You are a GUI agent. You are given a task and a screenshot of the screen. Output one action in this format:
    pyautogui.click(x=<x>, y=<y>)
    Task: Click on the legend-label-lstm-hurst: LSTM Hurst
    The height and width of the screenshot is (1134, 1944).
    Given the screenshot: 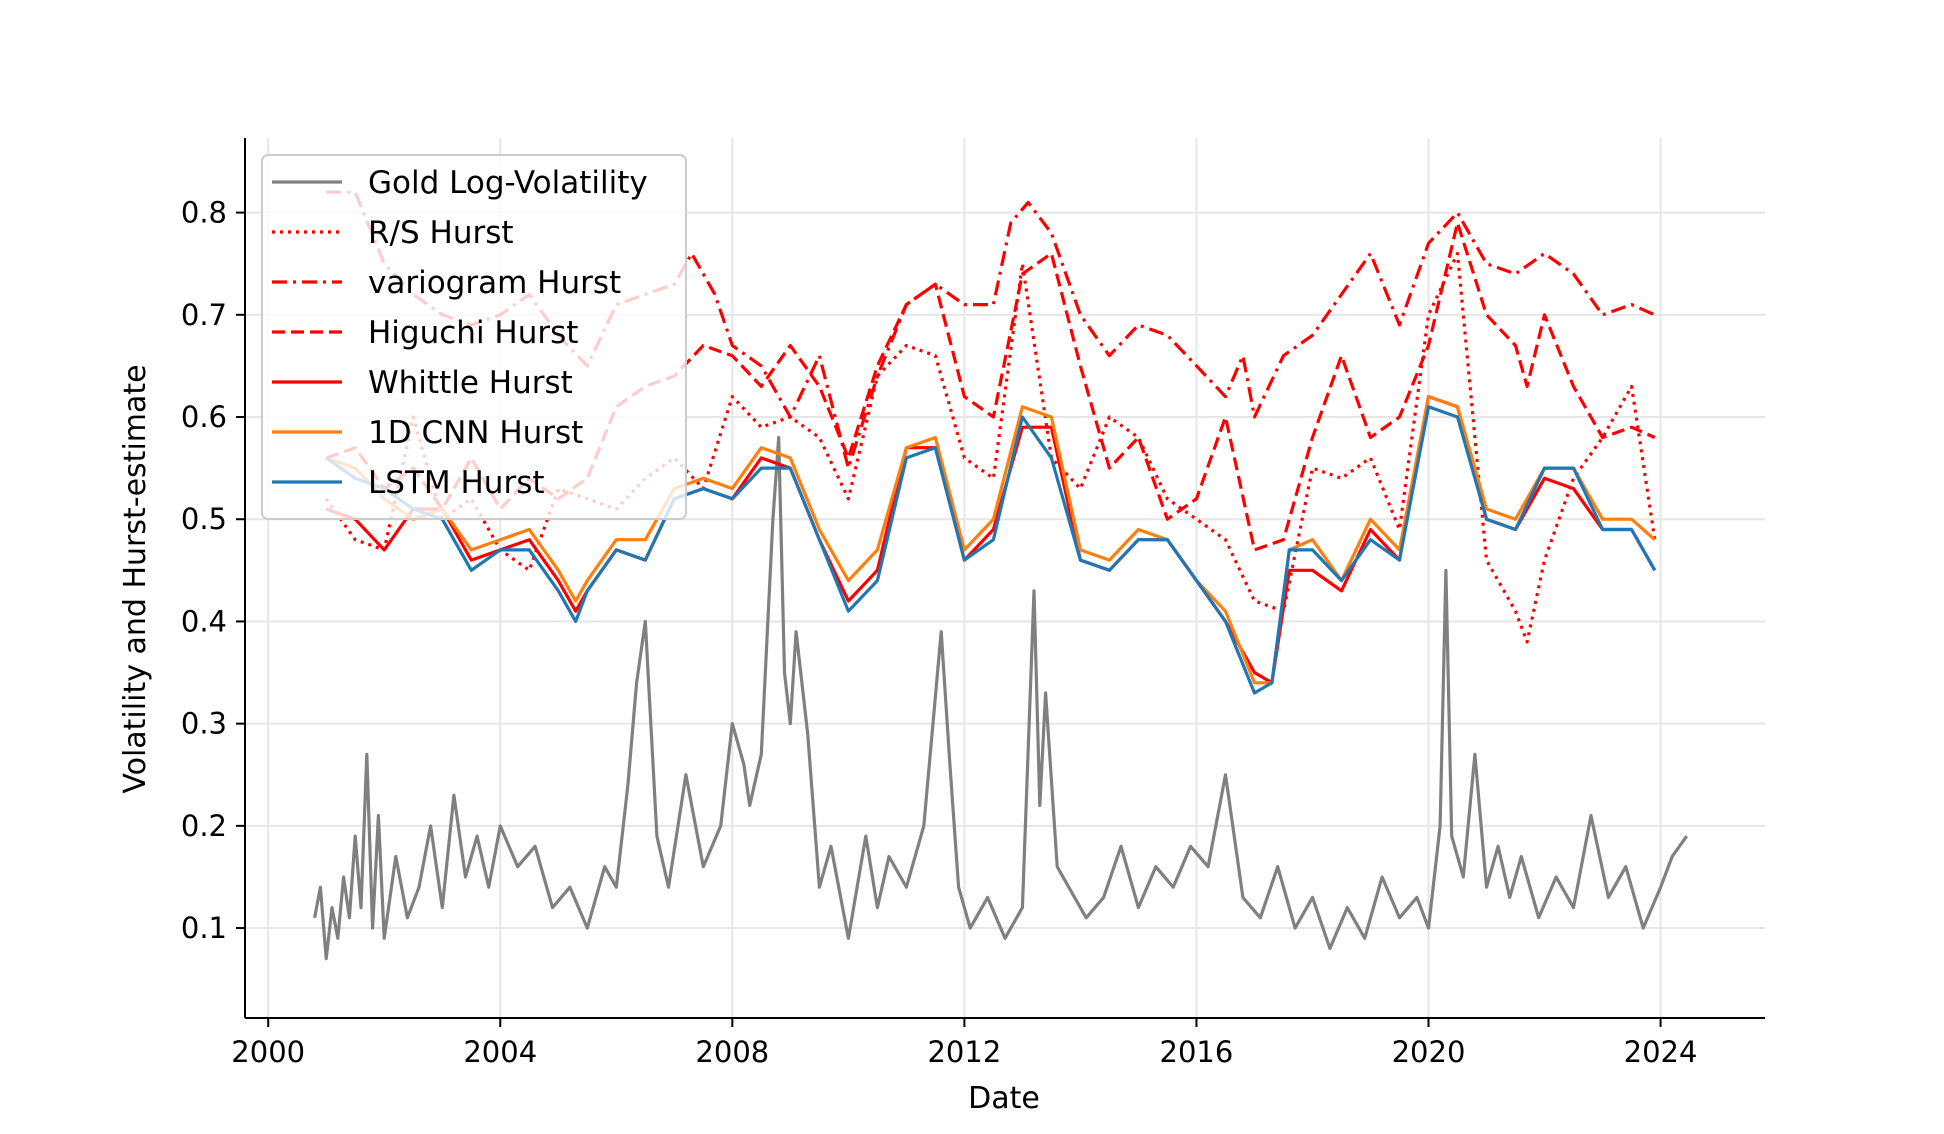 What is the action you would take?
    pyautogui.click(x=456, y=483)
    